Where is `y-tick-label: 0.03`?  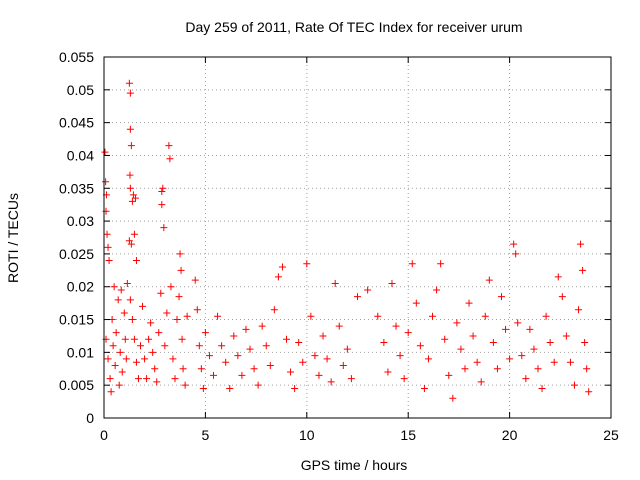 y-tick-label: 0.03 is located at coordinates (80, 221).